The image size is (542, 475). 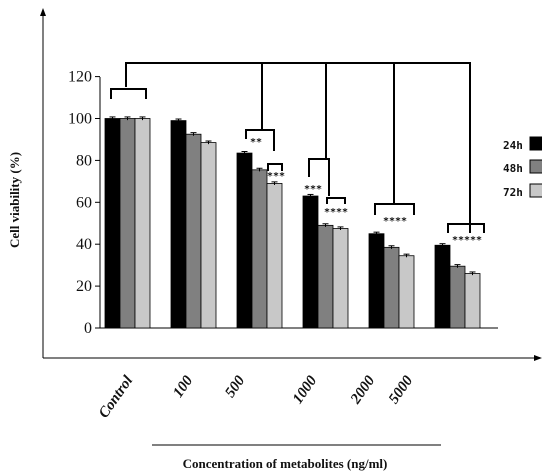 I want to click on category-label: 500, so click(x=235, y=387).